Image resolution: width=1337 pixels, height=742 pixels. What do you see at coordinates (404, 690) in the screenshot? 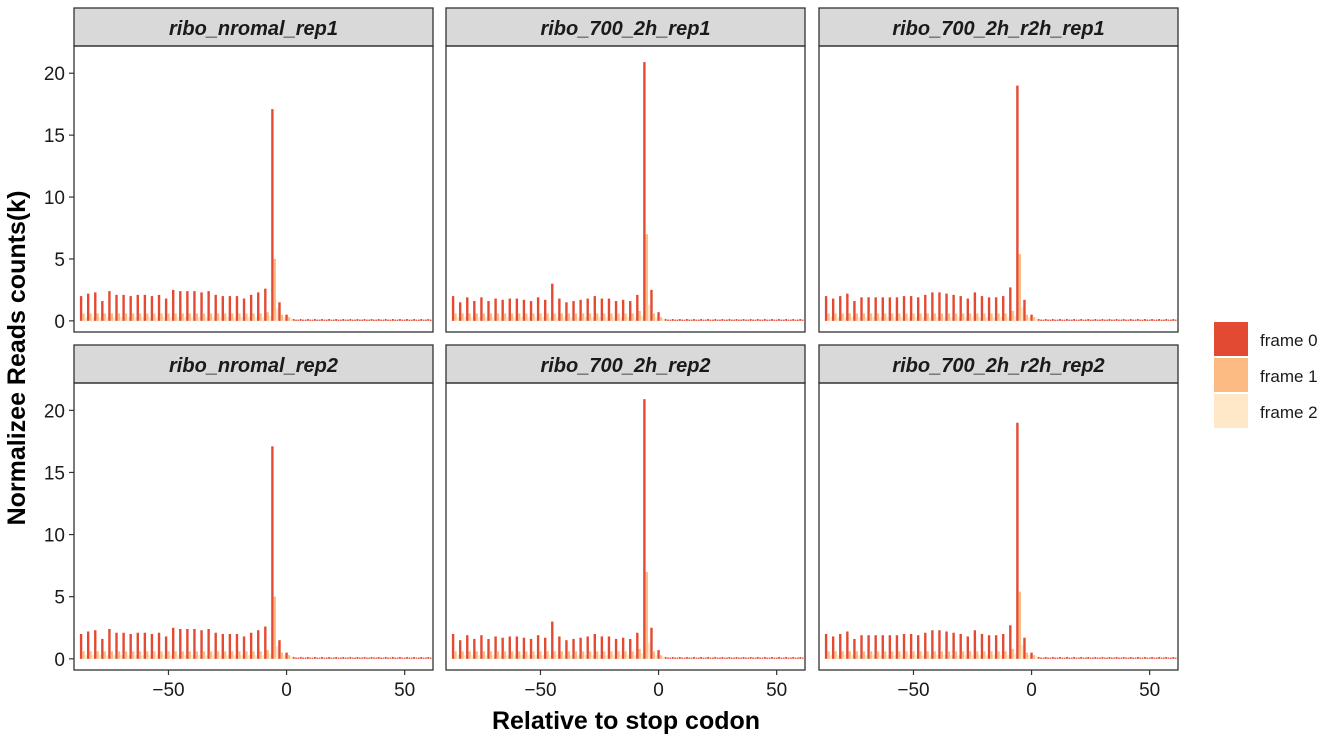
I see `x-tick-label: 50` at bounding box center [404, 690].